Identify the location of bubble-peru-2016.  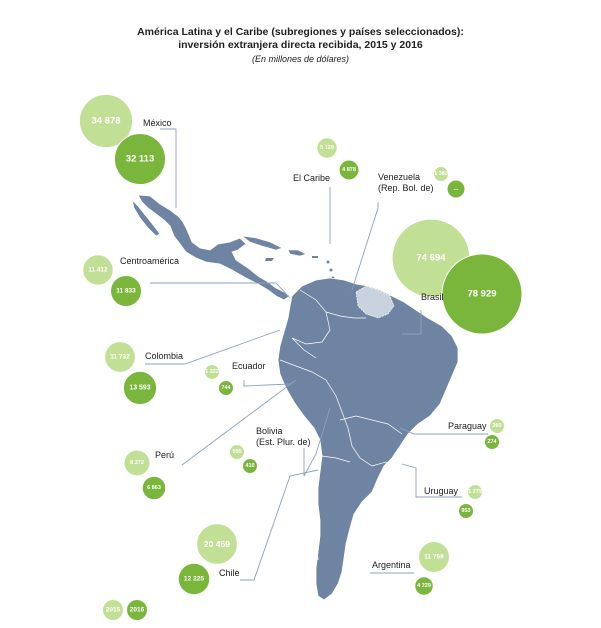
(154, 488).